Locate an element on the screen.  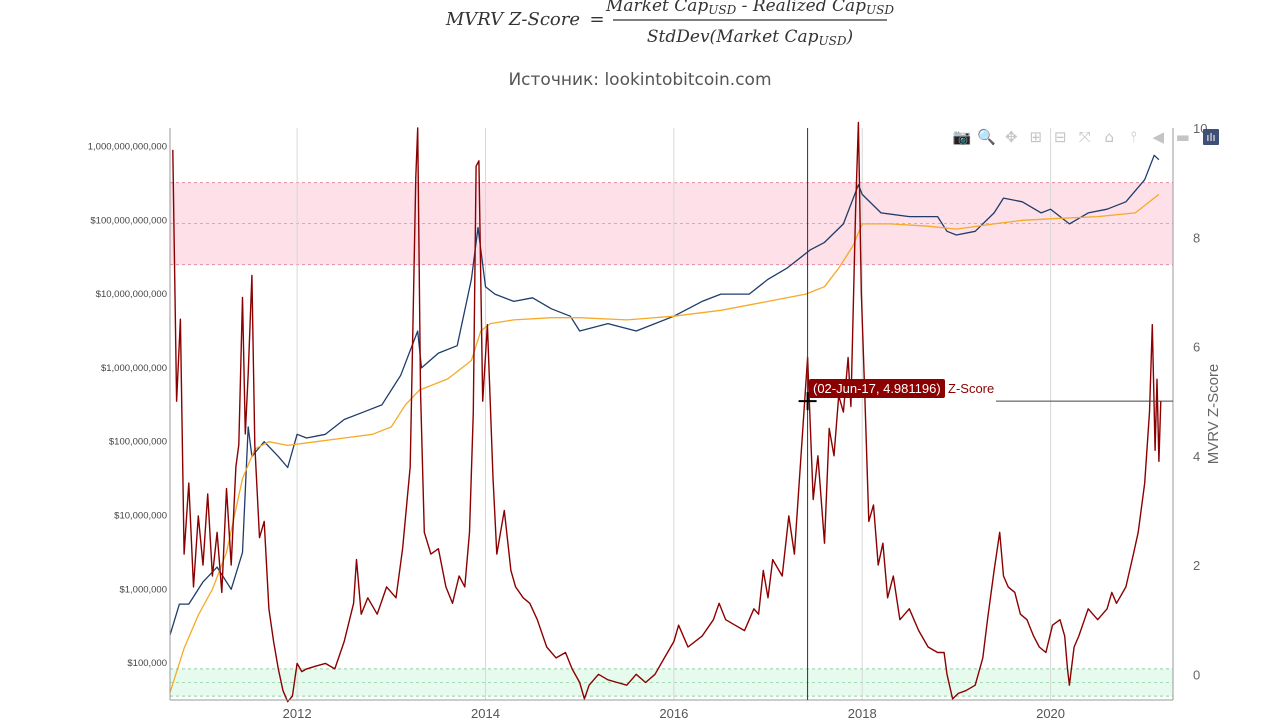
hover-closest-icon: ◀ is located at coordinates (1158, 137).